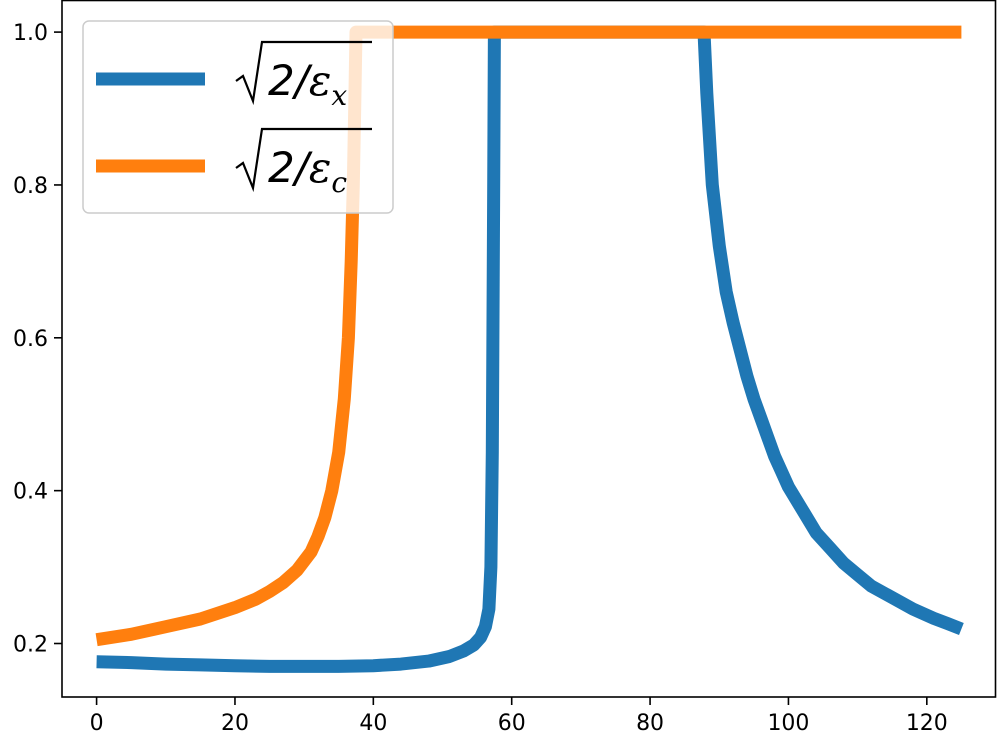 The height and width of the screenshot is (742, 997). I want to click on y-axis: 0.2 0.4 0.6 0.8 1.0, so click(37, 339).